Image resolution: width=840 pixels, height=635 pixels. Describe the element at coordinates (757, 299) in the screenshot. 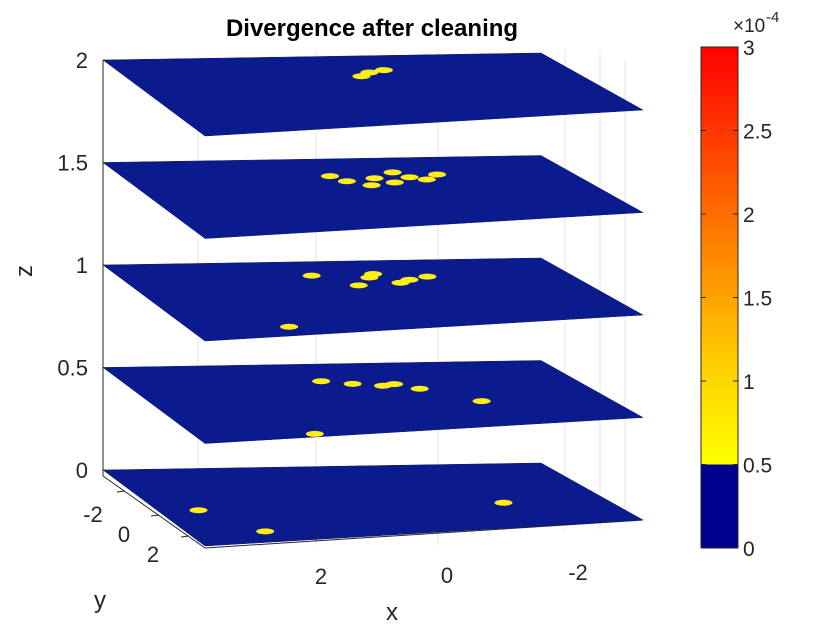

I see `colorbar-tick-label: 1.5` at that location.